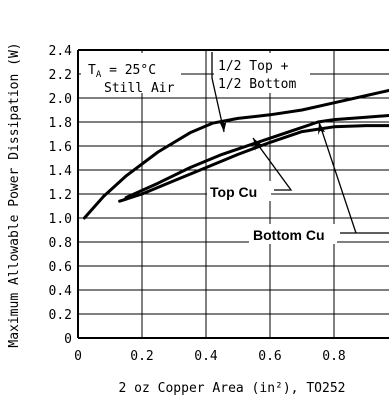  I want to click on still-air-annotation: Still Air, so click(139, 88).